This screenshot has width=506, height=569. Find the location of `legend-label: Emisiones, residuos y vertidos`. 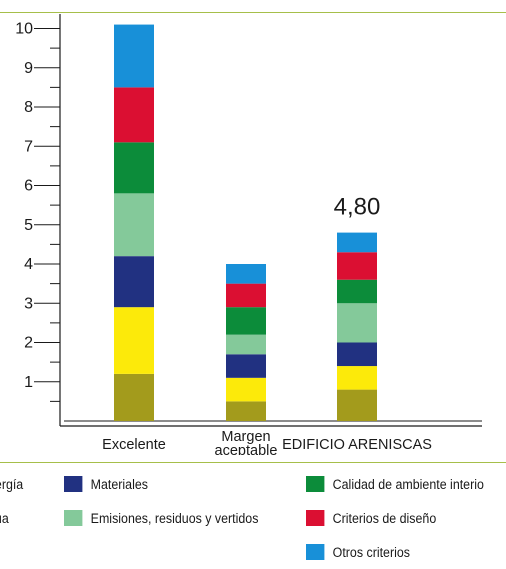

legend-label: Emisiones, residuos y vertidos is located at coordinates (174, 518).